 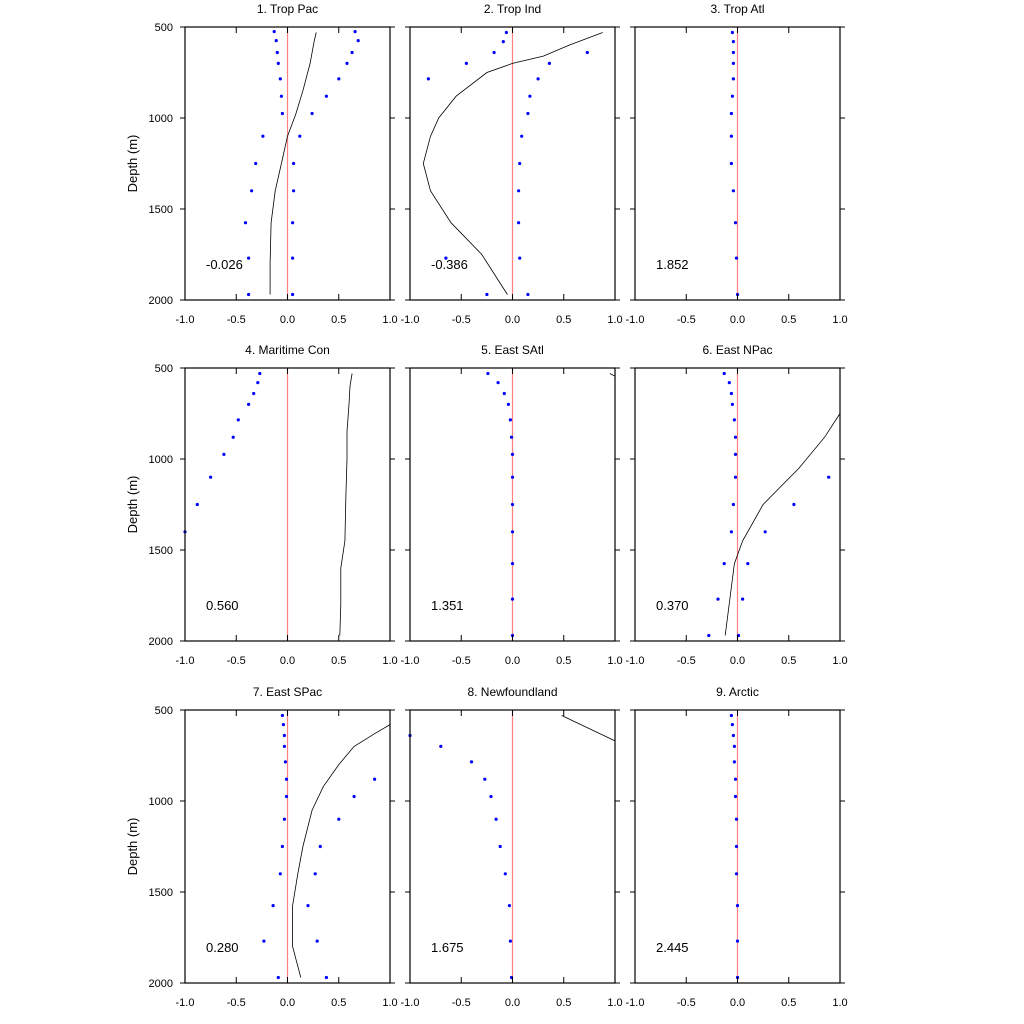 I want to click on panel-9-xtick-label: -0.5, so click(x=686, y=1003).